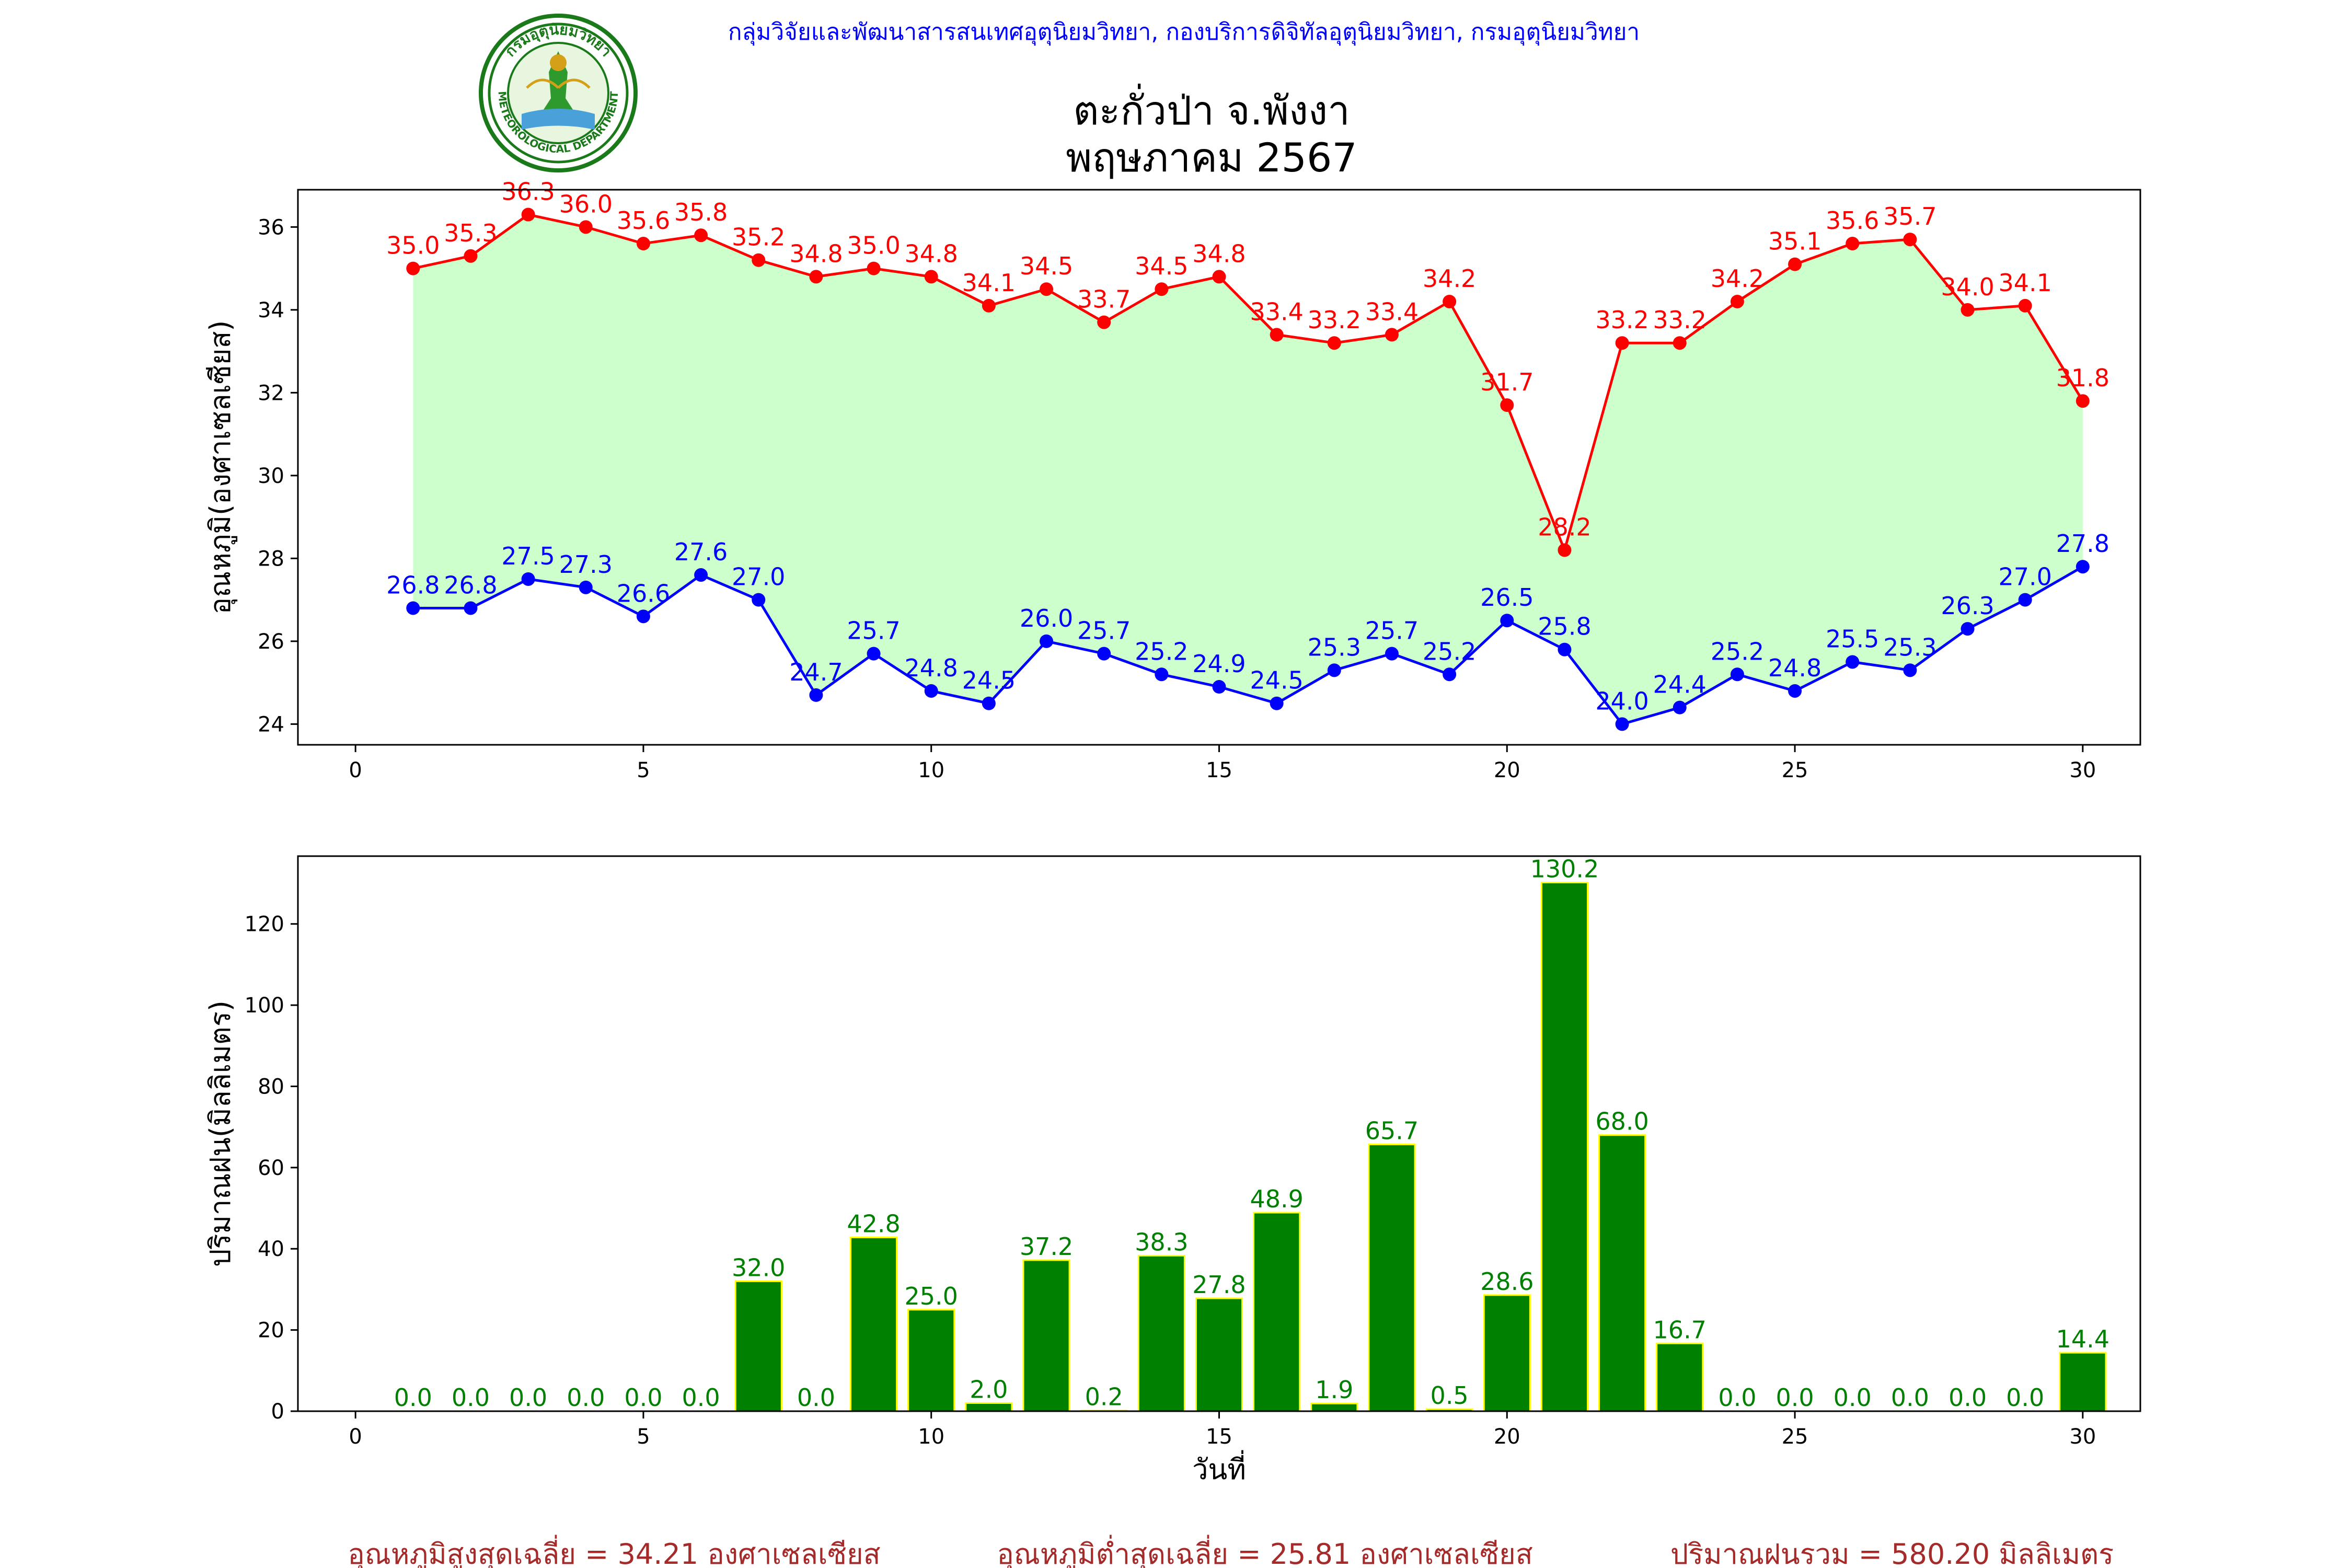 Image resolution: width=2352 pixels, height=1568 pixels. Describe the element at coordinates (2082, 1339) in the screenshot. I see `rain-data-label: 14.4` at that location.